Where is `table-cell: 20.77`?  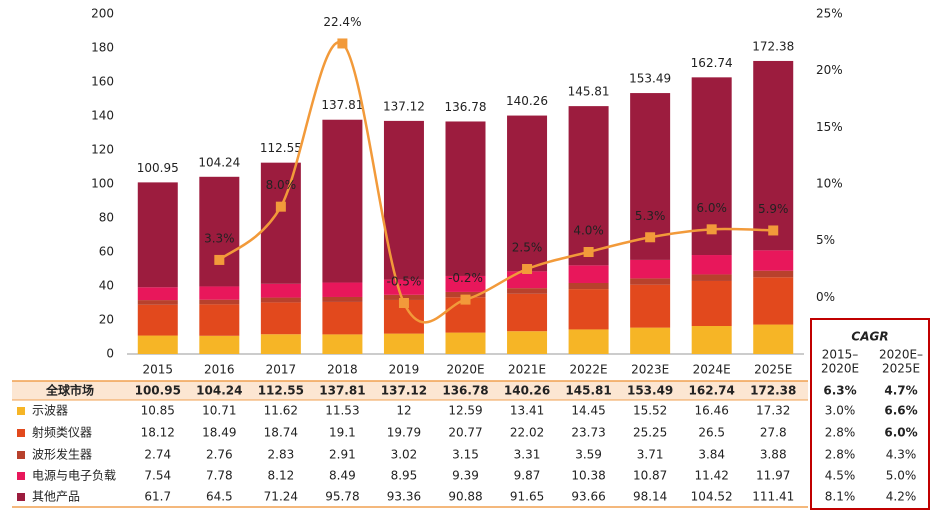
table-cell: 20.77 is located at coordinates (465, 433).